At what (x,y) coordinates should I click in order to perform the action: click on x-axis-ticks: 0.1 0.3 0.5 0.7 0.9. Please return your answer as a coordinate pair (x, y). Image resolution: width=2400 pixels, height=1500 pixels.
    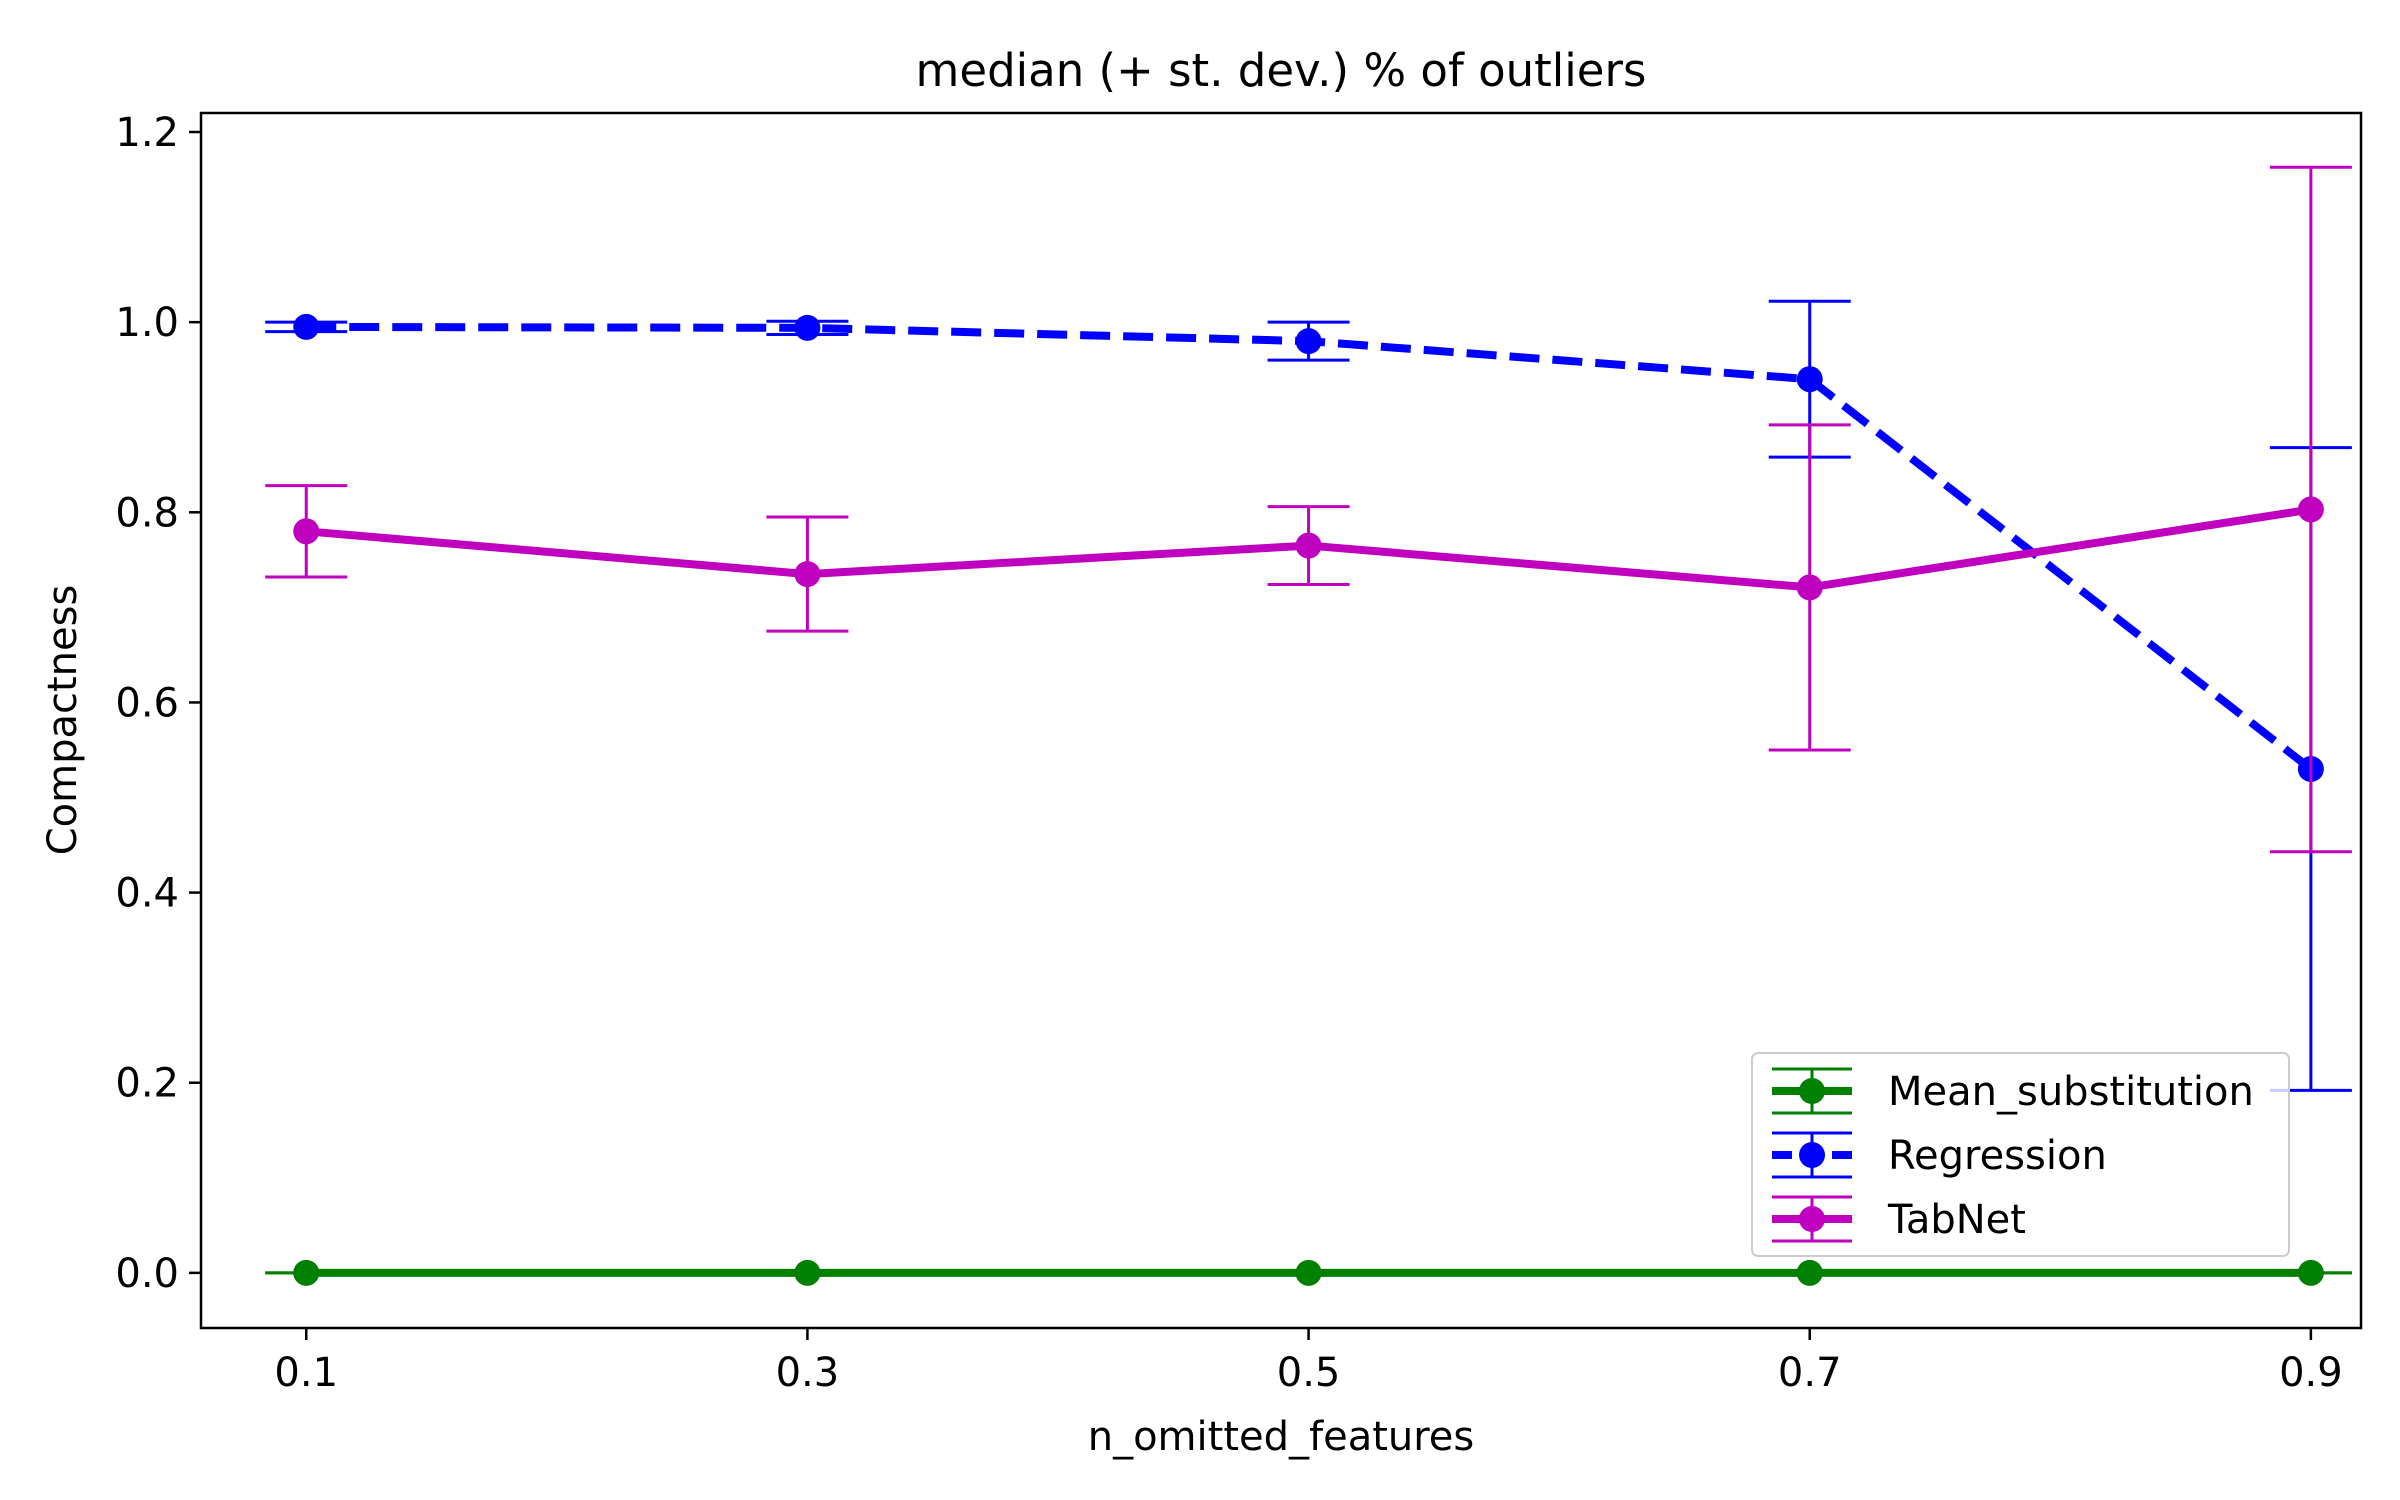
    Looking at the image, I should click on (1308, 1362).